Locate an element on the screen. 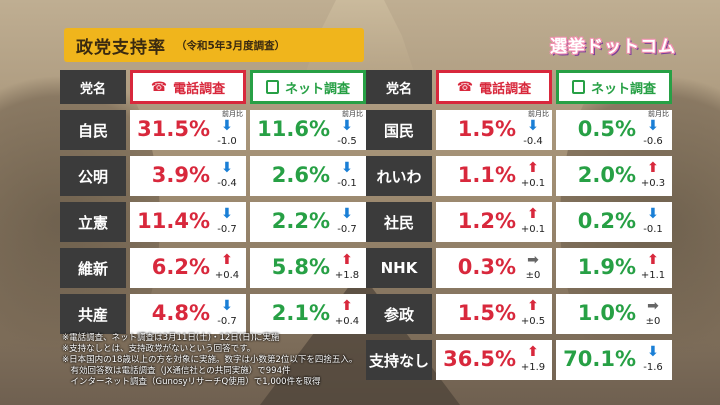  table-row: 参政 1.5% ⬆ +0.5 1.0% ➡ ±0 is located at coordinates (519, 314).